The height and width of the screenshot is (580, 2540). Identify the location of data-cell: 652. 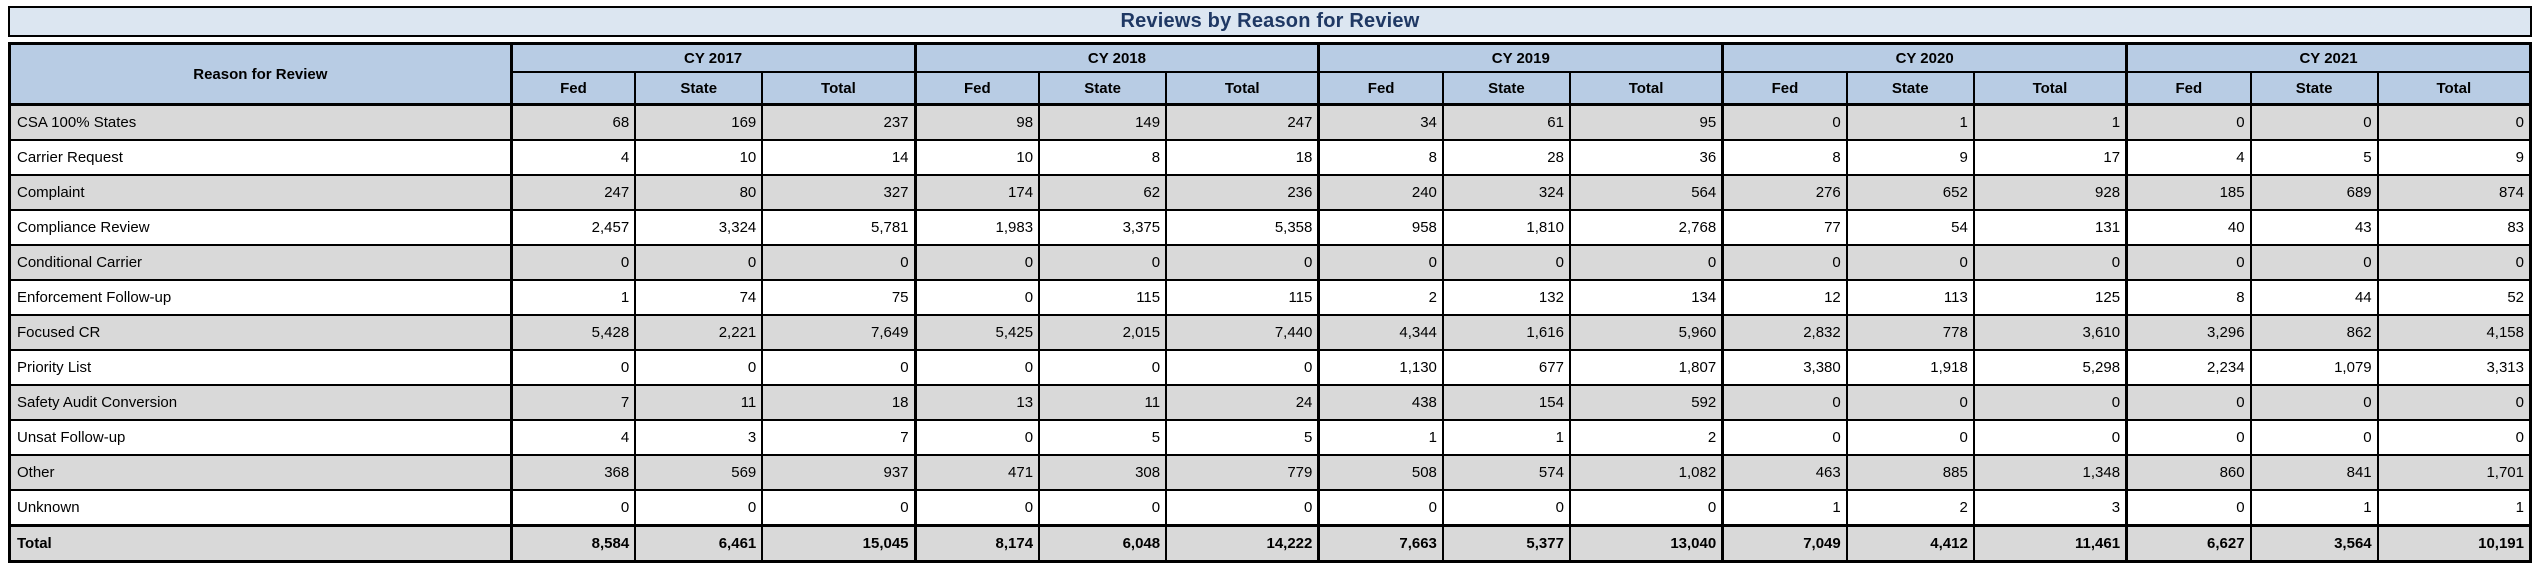
(1910, 192).